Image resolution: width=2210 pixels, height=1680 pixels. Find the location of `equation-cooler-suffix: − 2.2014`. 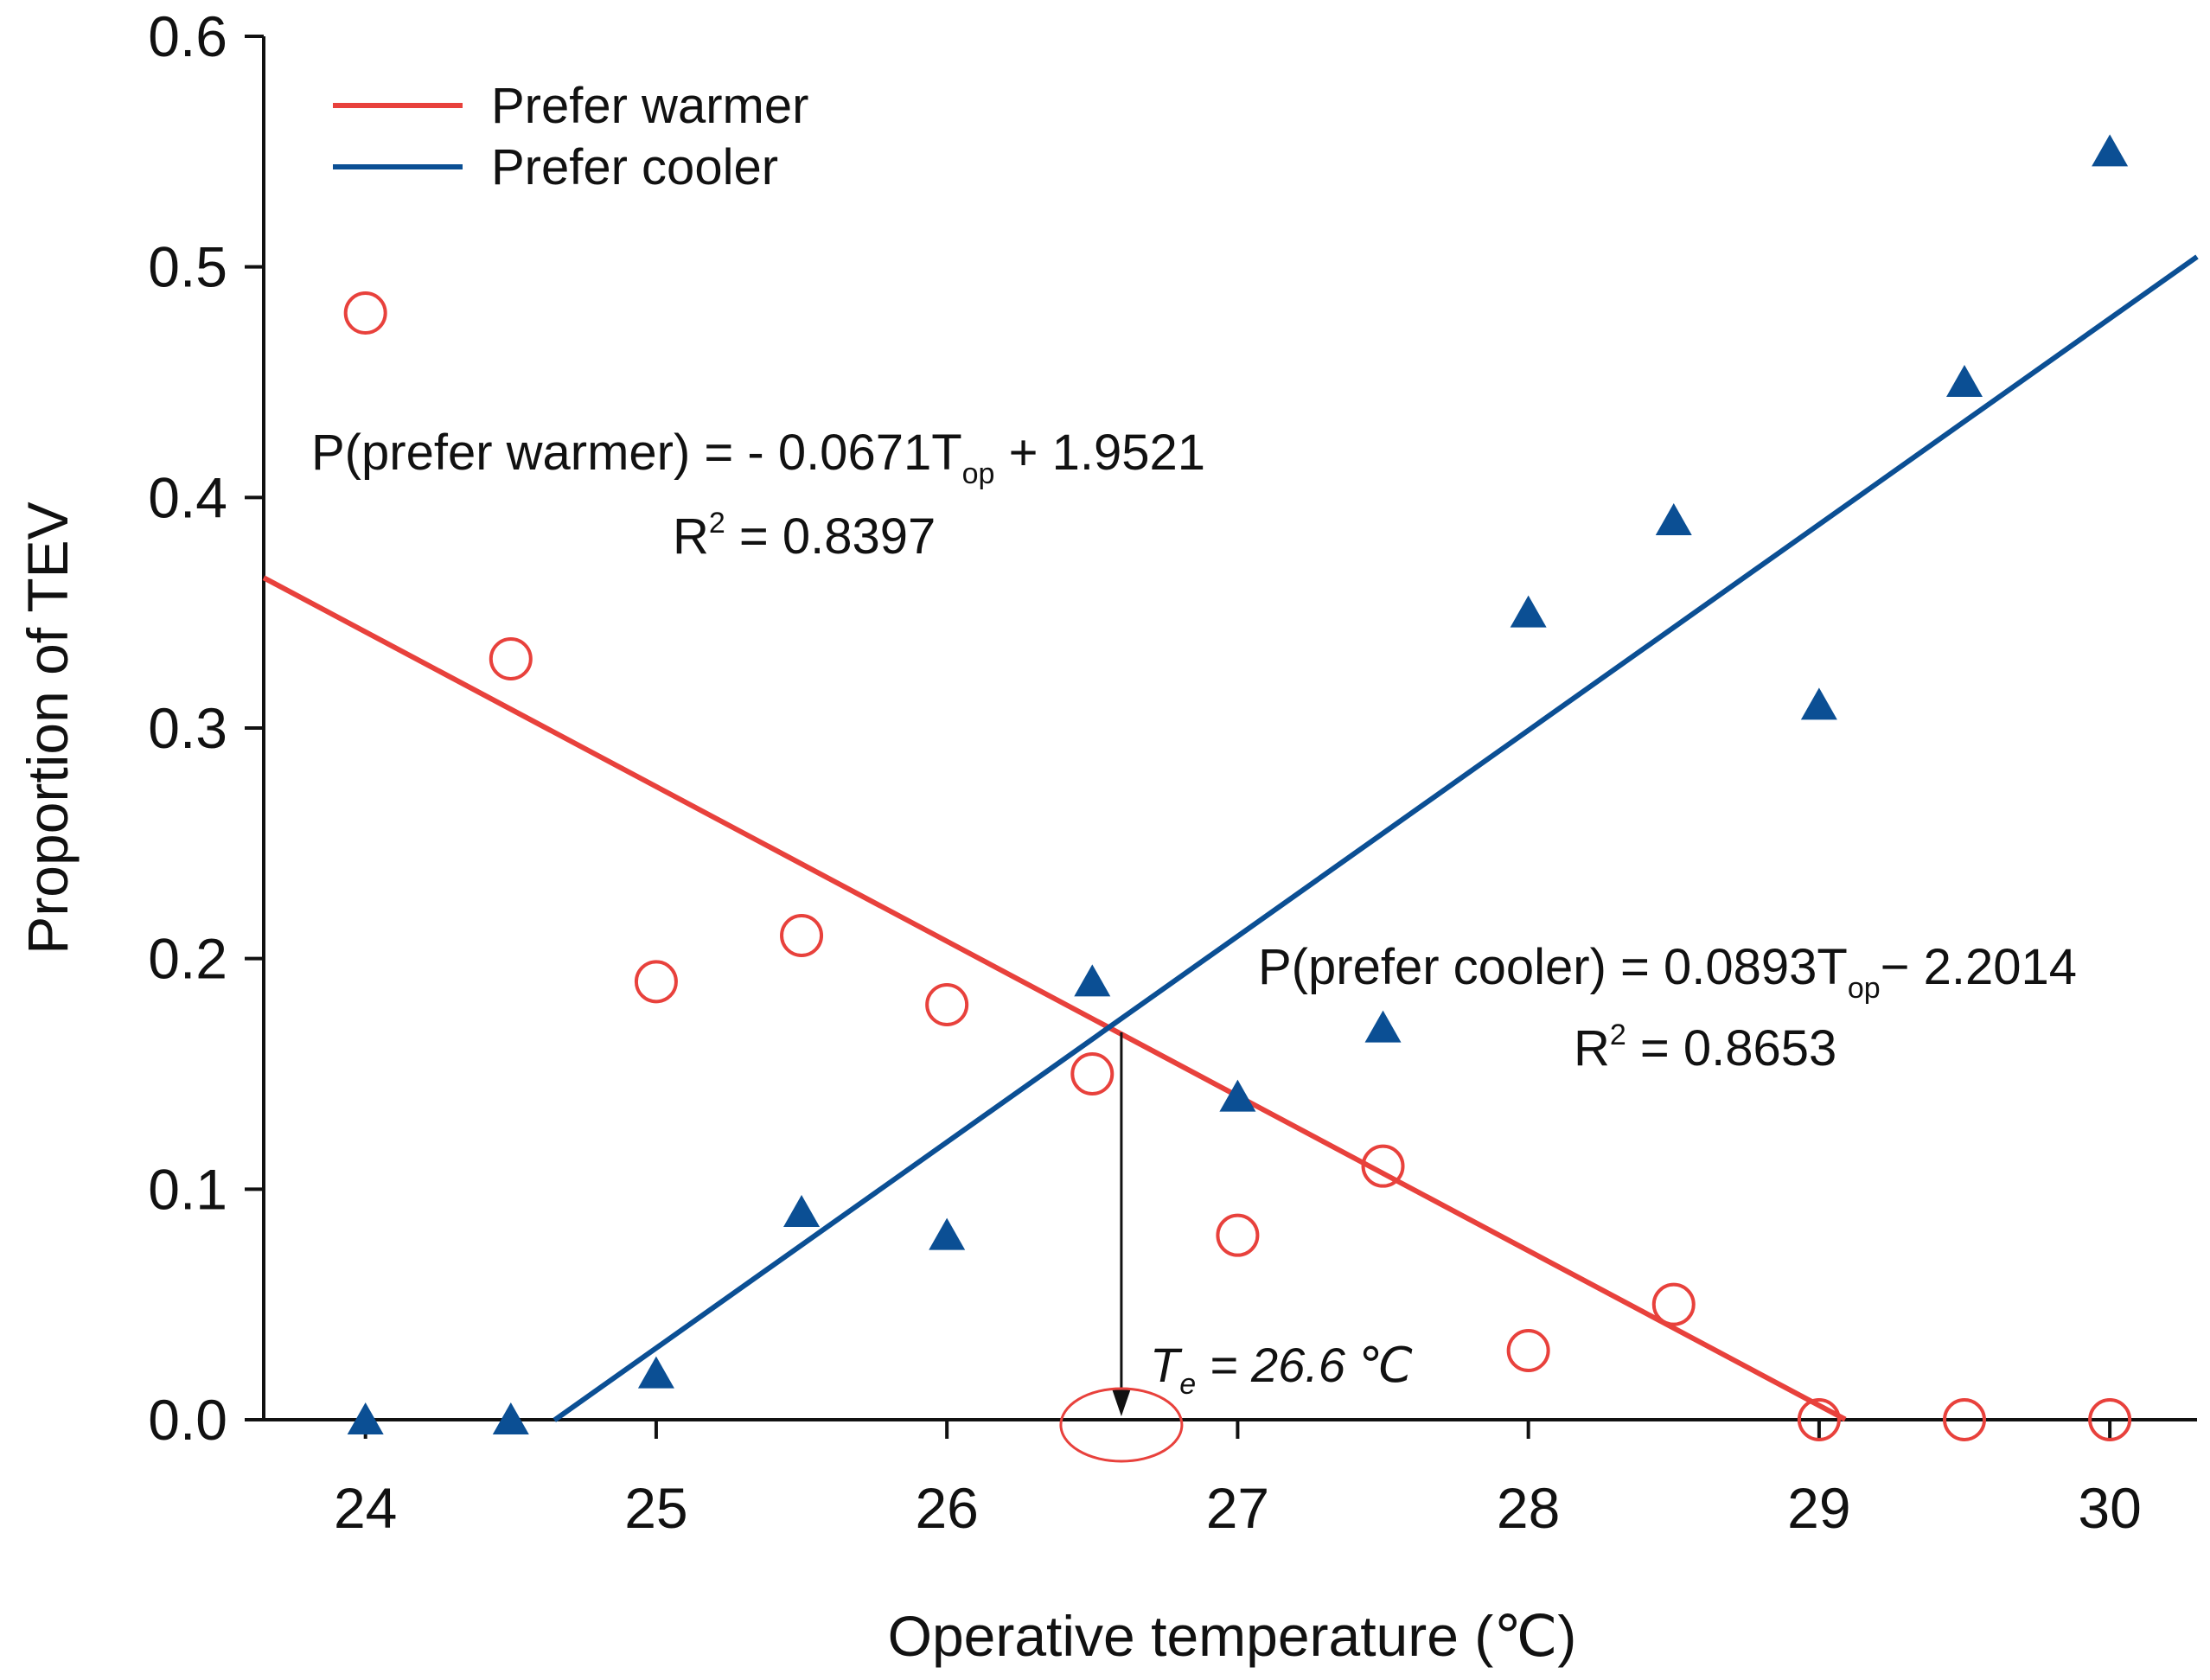

equation-cooler-suffix: − 2.2014 is located at coordinates (1979, 967).